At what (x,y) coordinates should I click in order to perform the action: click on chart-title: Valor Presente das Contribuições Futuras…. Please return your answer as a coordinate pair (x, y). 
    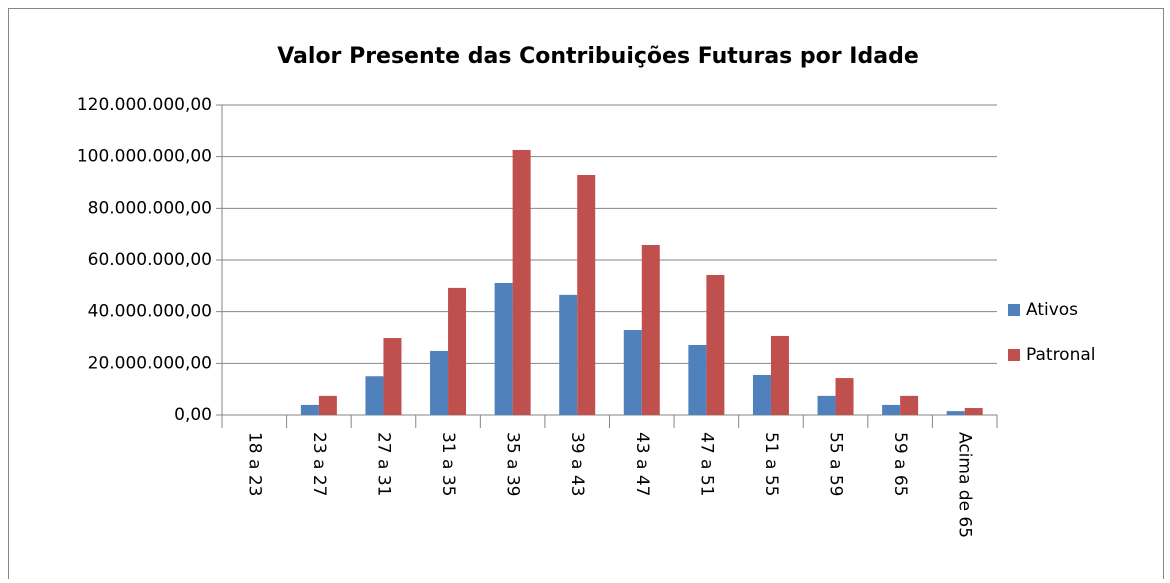
    Looking at the image, I should click on (598, 56).